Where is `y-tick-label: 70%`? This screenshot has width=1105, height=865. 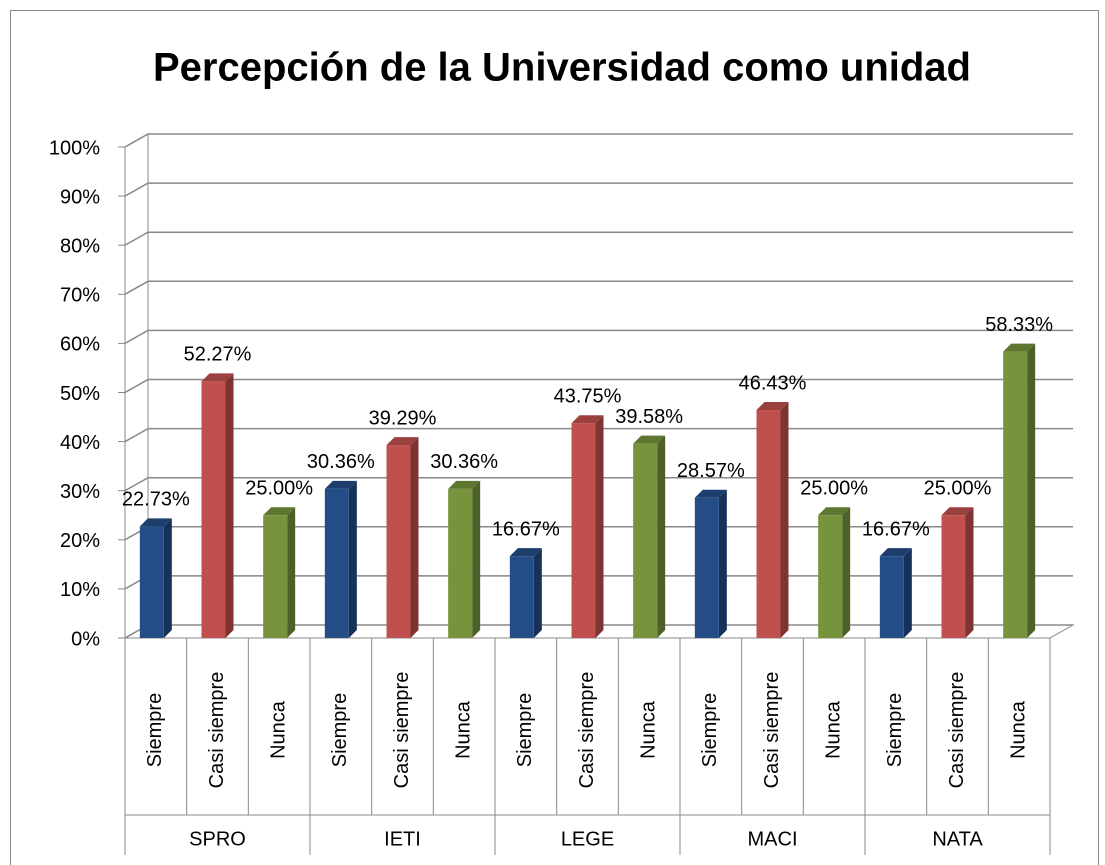 y-tick-label: 70% is located at coordinates (80, 296).